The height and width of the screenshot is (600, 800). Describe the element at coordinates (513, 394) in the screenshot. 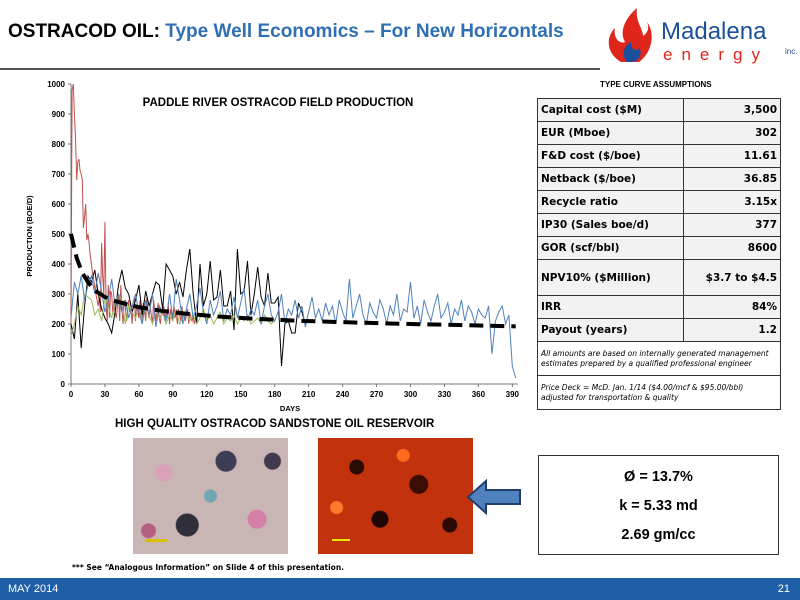

I see `x-tick-label: 390` at that location.